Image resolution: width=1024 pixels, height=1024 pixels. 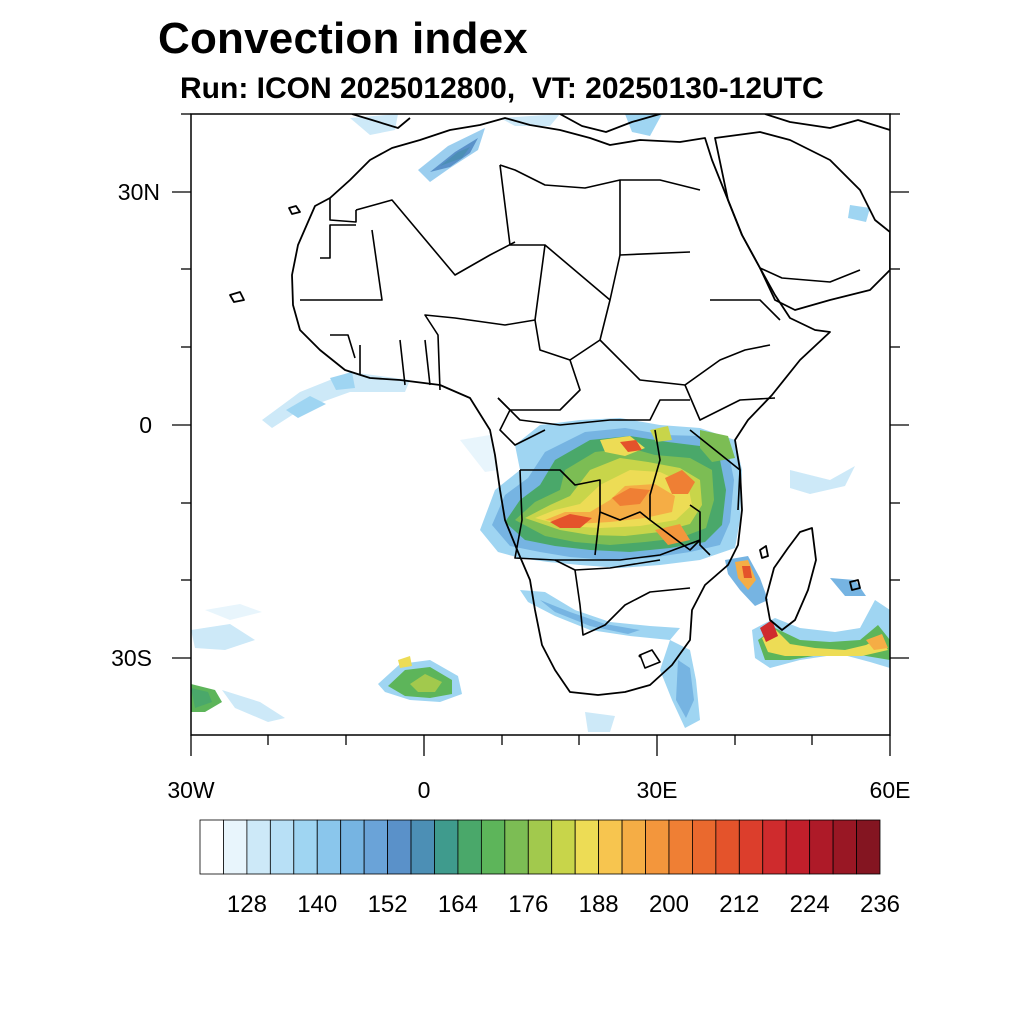 What do you see at coordinates (317, 904) in the screenshot?
I see `colorbar-label: 140` at bounding box center [317, 904].